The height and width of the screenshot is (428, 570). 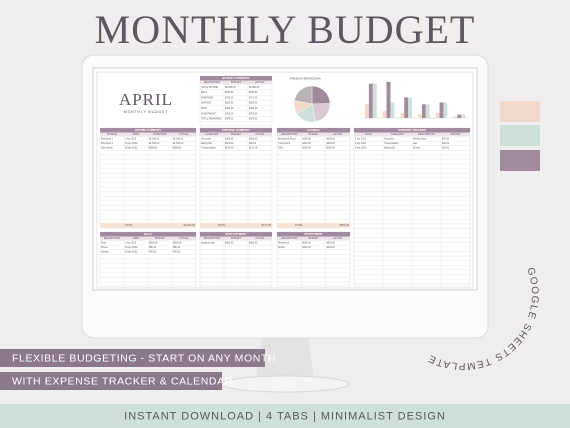 I want to click on table-title: INCOME SUMMARY, so click(x=148, y=130).